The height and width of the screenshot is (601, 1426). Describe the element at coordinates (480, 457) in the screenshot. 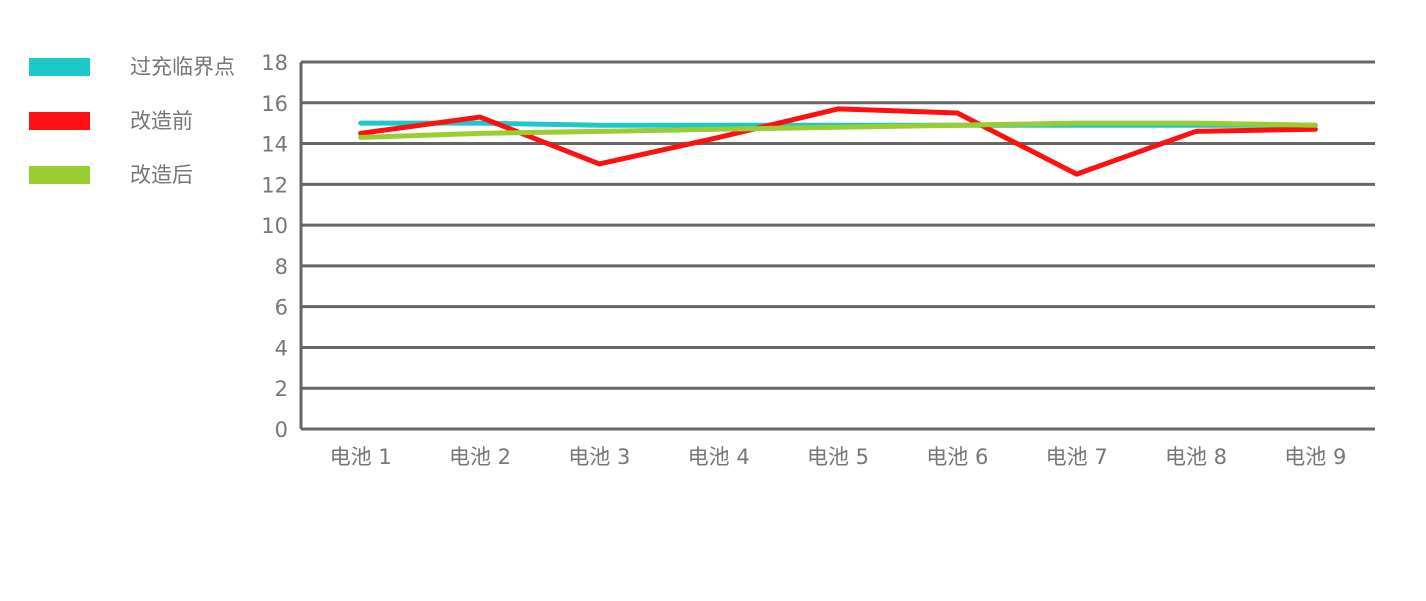

I see `x-tick-label: 电池 2` at that location.